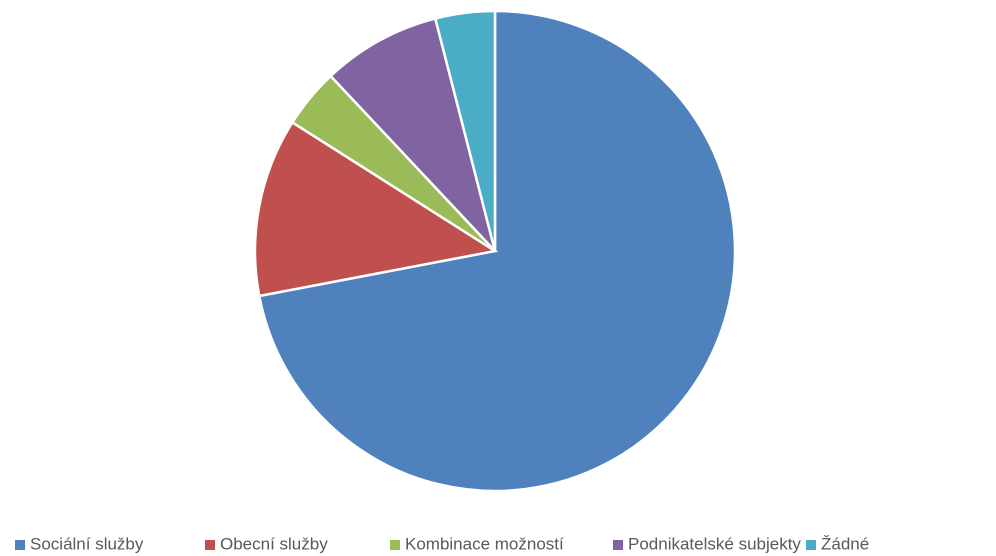  Describe the element at coordinates (87, 543) in the screenshot. I see `legend-label: Sociální služby` at that location.